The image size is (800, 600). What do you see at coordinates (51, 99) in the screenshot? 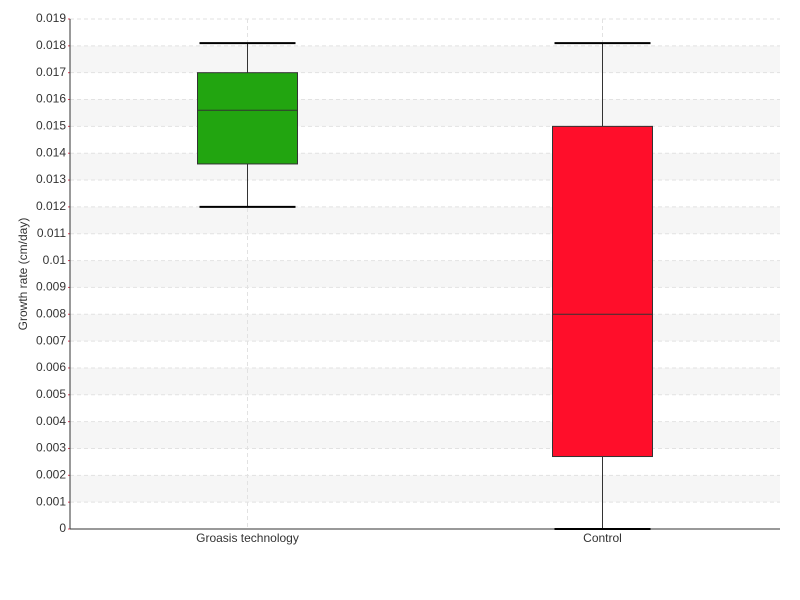
I see `y-tick-label: 0.016` at bounding box center [51, 99].